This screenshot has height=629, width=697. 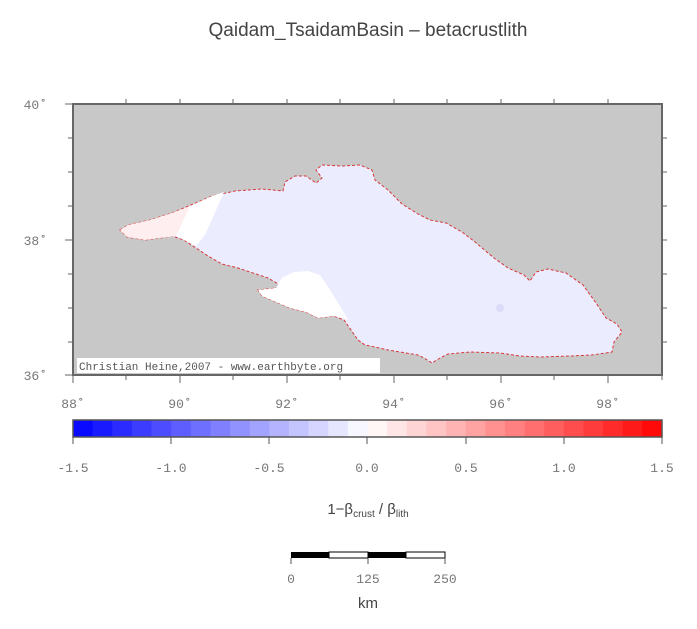 What do you see at coordinates (367, 579) in the screenshot?
I see `scale-label-125: 125` at bounding box center [367, 579].